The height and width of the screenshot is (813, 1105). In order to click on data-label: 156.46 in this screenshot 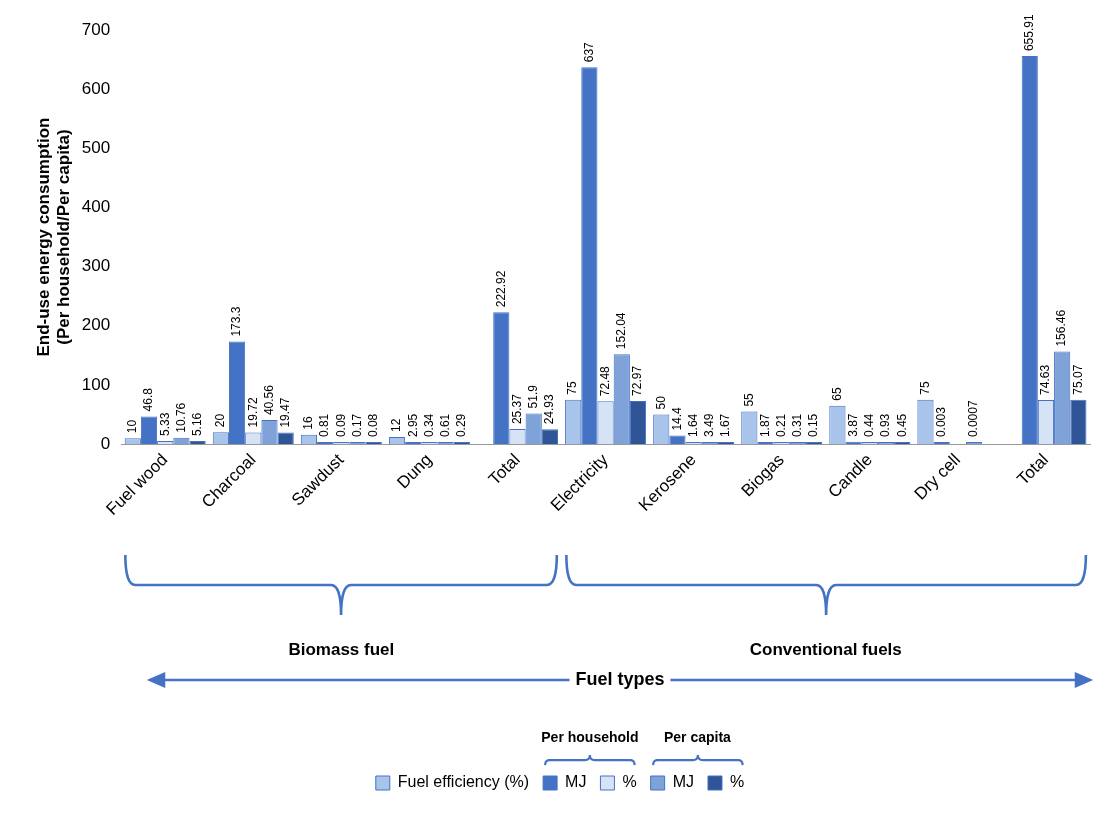, I will do `click(1061, 328)`.